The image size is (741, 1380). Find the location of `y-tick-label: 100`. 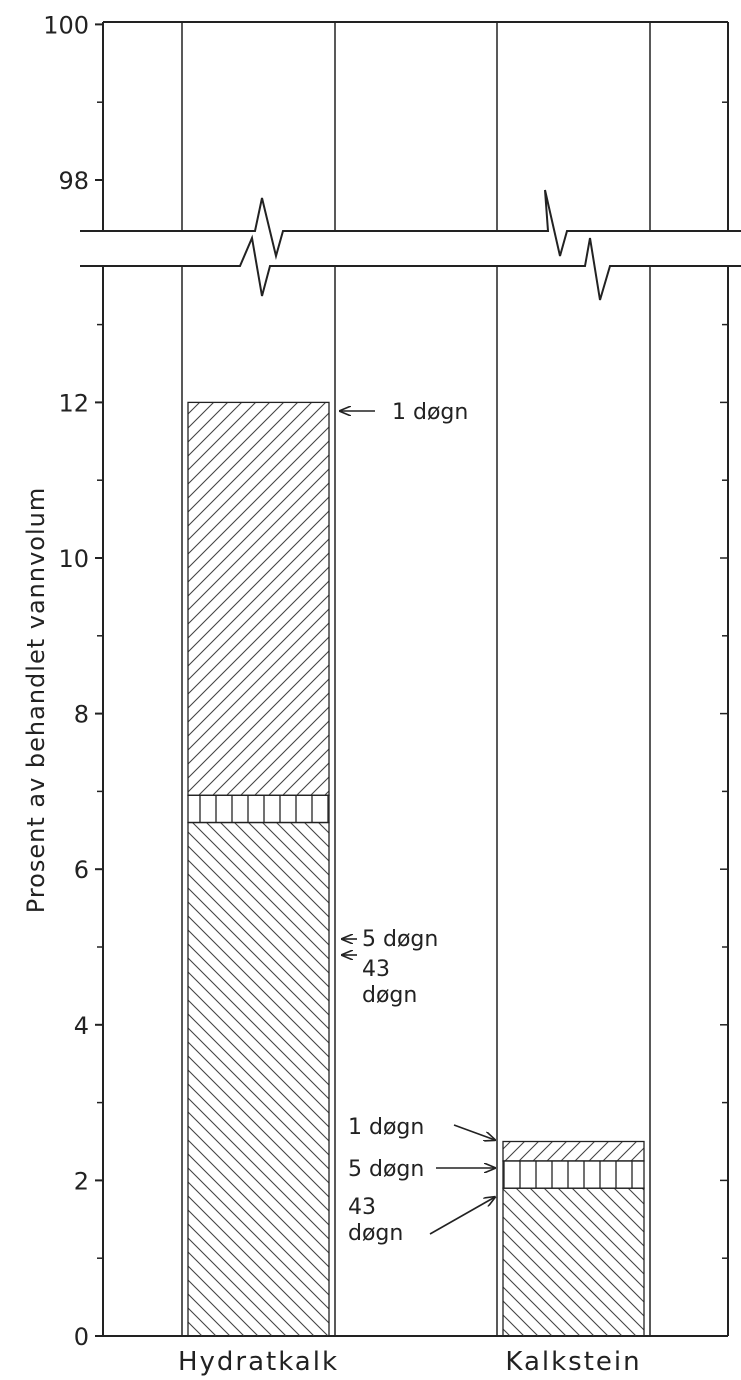

y-tick-label: 100 is located at coordinates (66, 25).